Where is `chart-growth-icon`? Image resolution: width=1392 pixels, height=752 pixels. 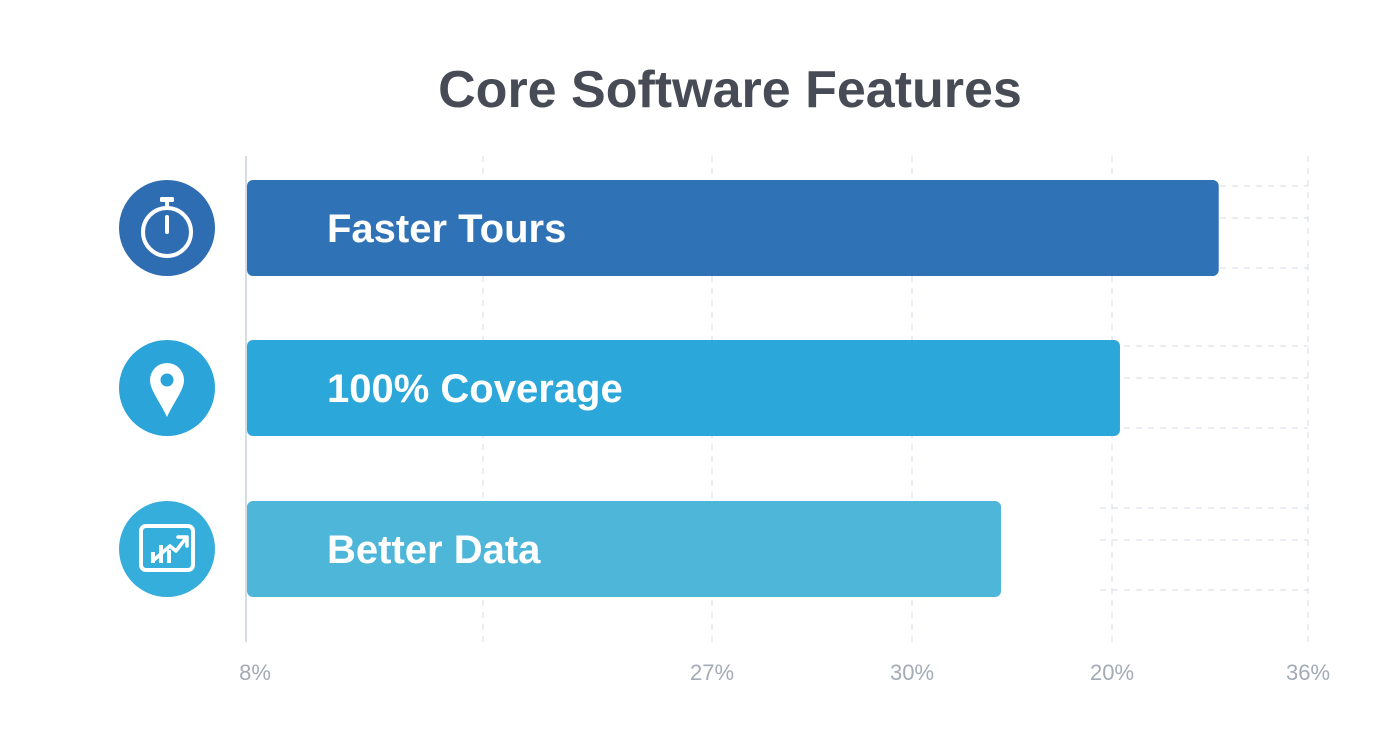
chart-growth-icon is located at coordinates (167, 549).